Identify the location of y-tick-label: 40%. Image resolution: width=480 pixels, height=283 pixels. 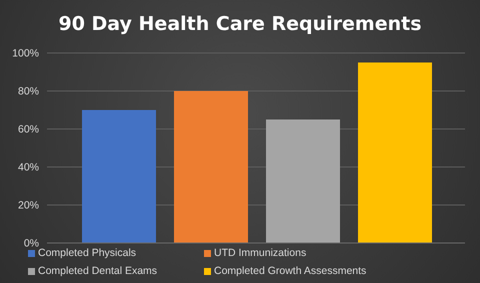
(28, 168).